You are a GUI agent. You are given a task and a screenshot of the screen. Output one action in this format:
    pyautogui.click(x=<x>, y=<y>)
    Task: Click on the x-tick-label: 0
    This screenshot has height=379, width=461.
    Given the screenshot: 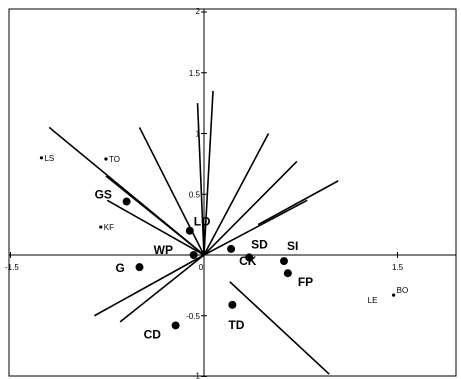 What is the action you would take?
    pyautogui.click(x=201, y=267)
    